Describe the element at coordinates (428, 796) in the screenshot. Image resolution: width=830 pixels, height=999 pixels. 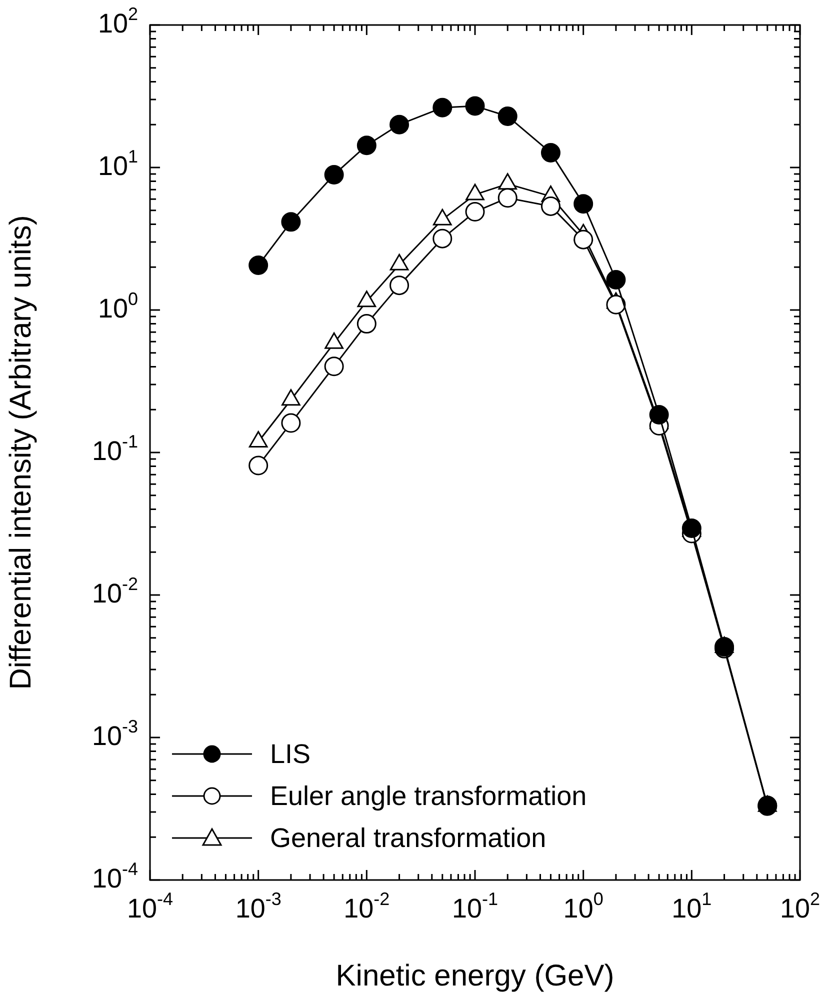
I see `legend-label: Euler angle transformation` at that location.